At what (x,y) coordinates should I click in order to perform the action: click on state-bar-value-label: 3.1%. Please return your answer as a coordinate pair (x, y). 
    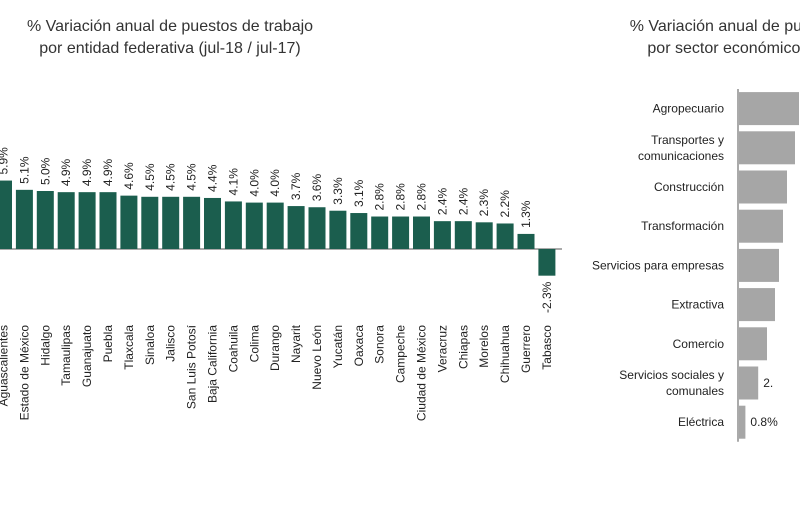
    Looking at the image, I should click on (359, 193).